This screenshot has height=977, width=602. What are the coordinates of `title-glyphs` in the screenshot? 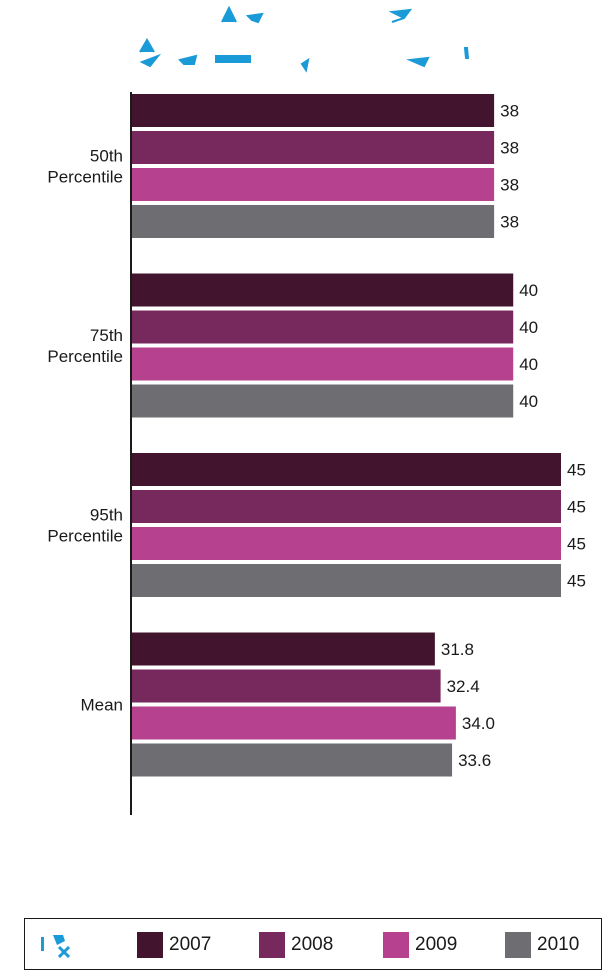 It's located at (304, 39).